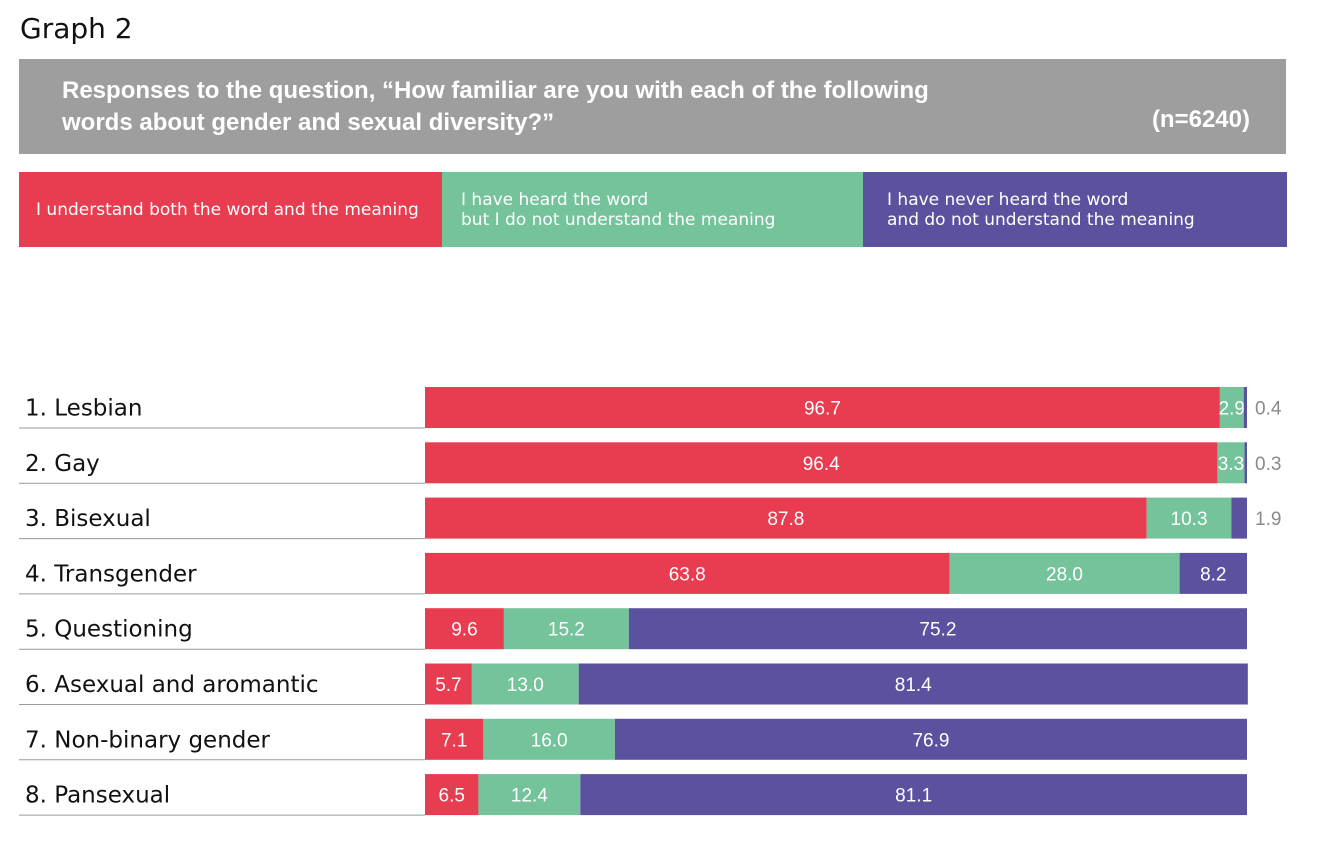 This screenshot has height=851, width=1320. I want to click on data-label: 13.0, so click(525, 685).